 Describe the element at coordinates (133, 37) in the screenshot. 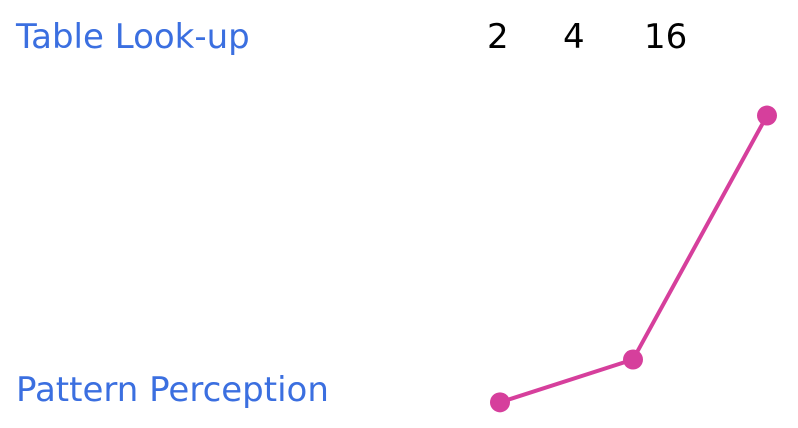

I see `table-lookup-label: Table Look-up` at that location.